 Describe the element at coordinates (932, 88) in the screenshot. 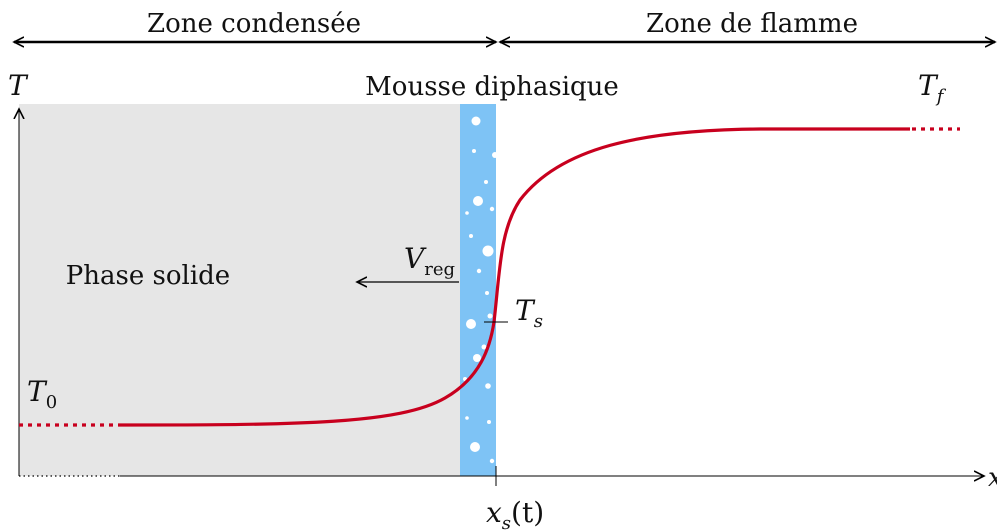

I see `tf-label: Tf` at that location.